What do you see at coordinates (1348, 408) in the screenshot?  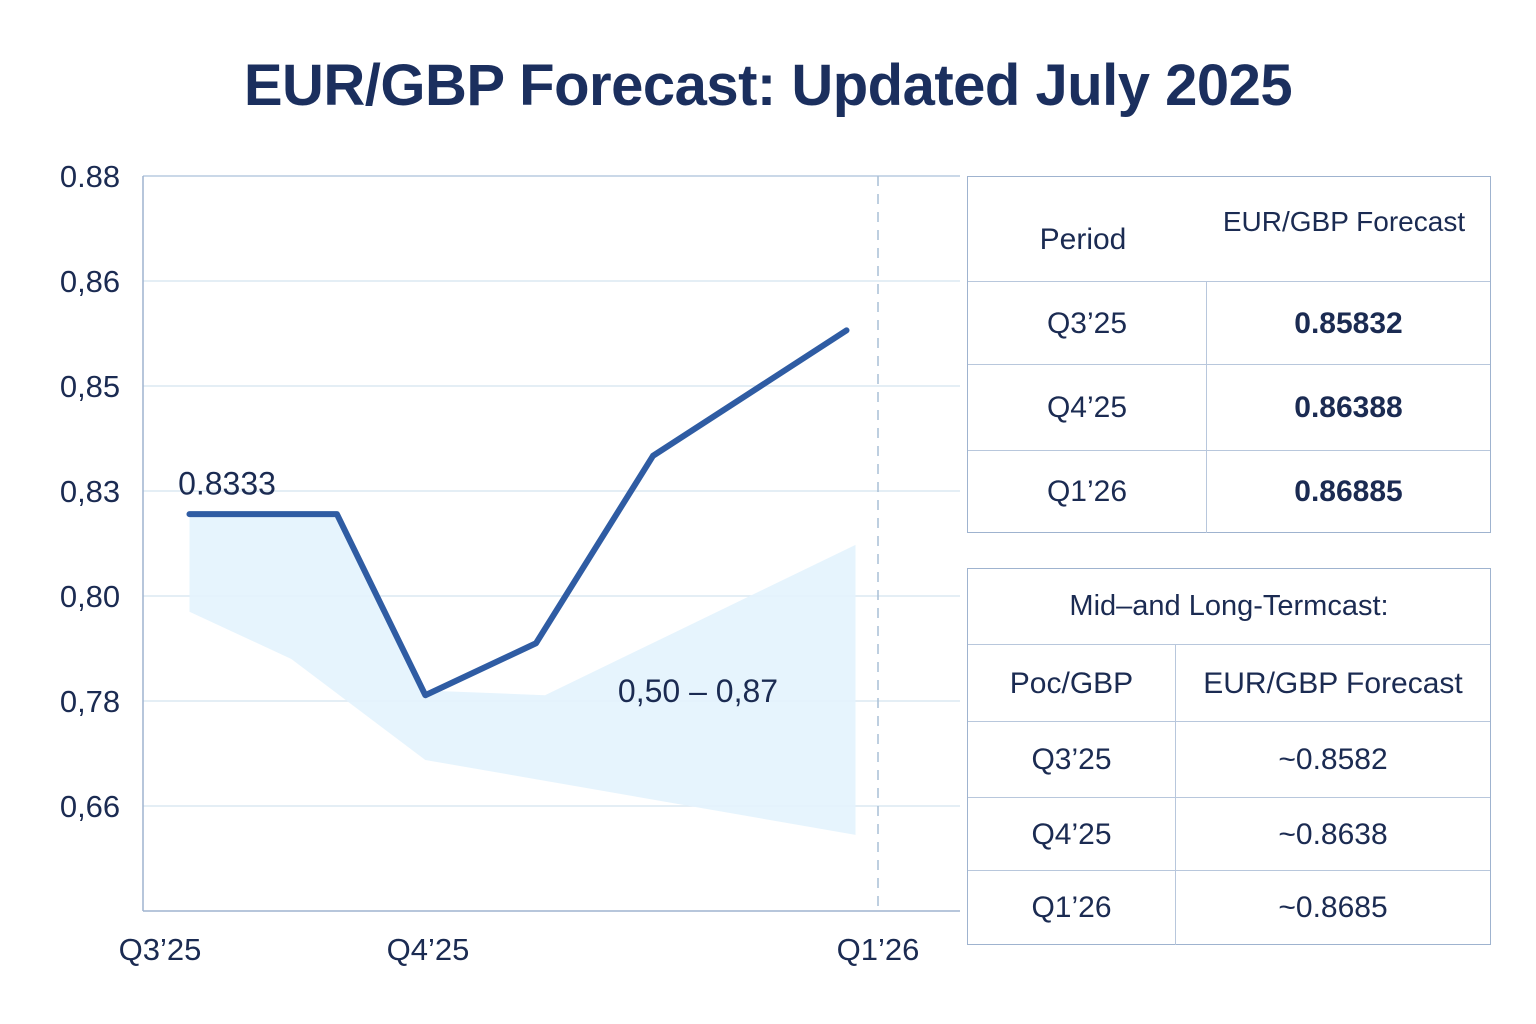 I see `forecast-cell: 0.86388` at bounding box center [1348, 408].